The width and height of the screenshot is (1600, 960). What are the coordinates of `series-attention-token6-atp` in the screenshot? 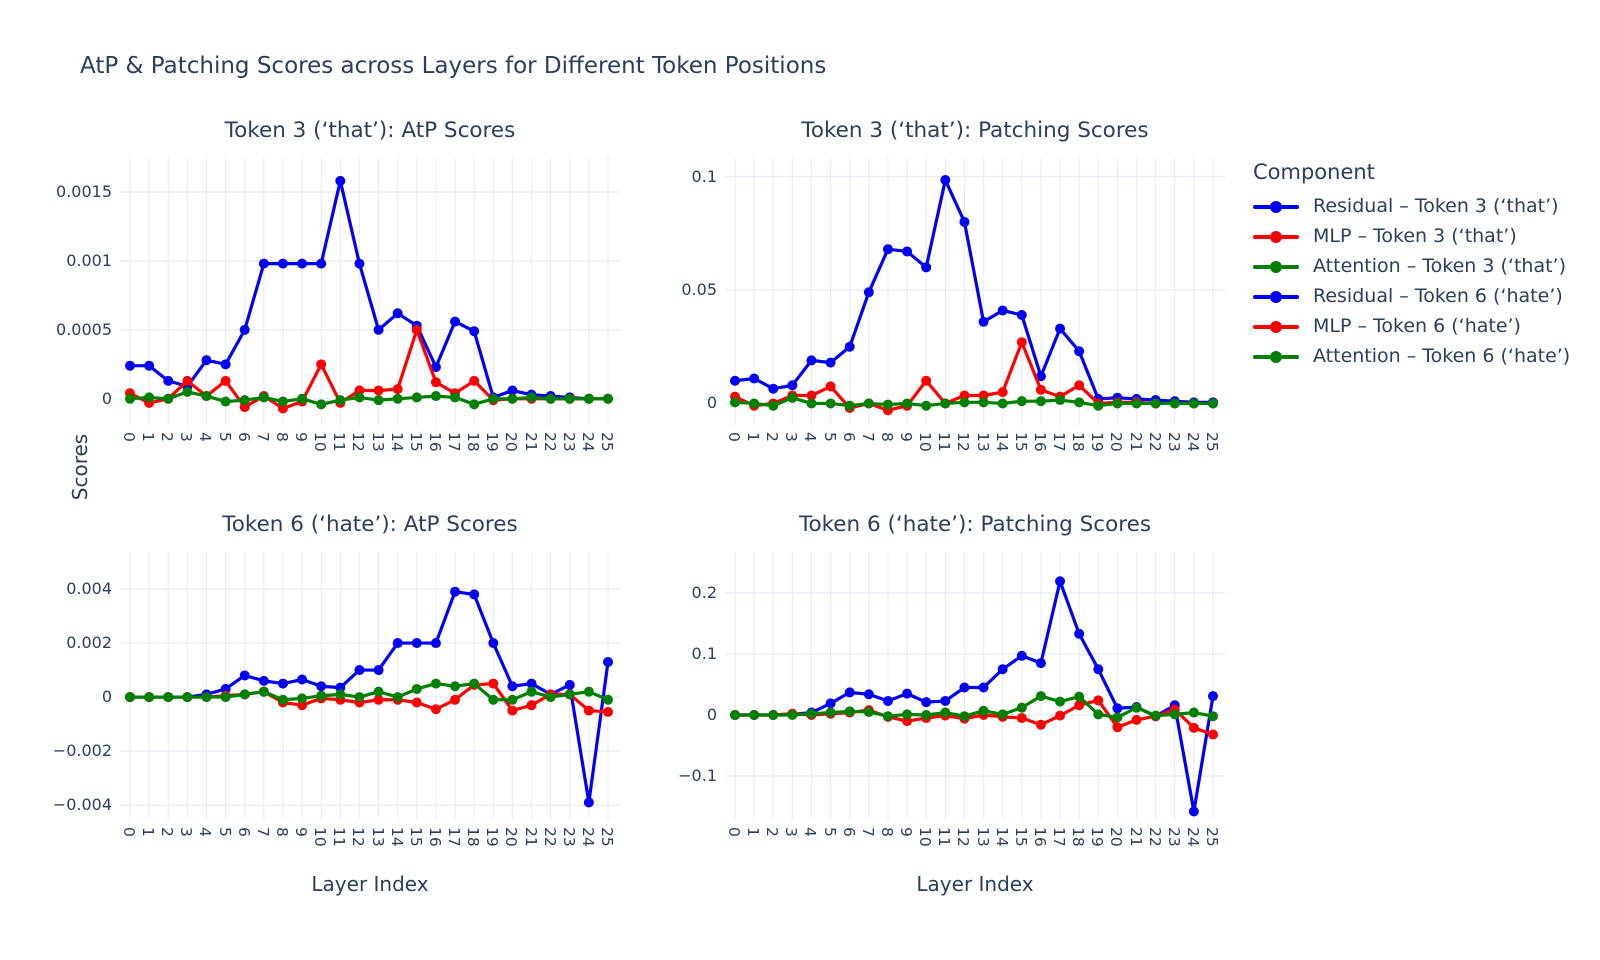 It's located at (369, 691).